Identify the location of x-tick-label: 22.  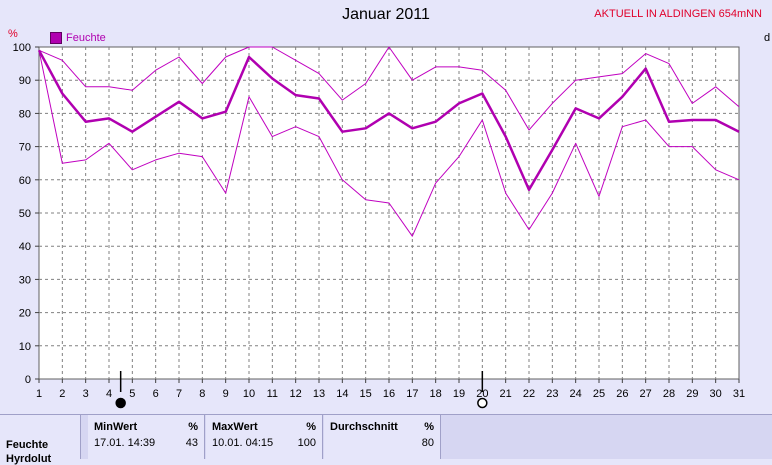
(529, 394).